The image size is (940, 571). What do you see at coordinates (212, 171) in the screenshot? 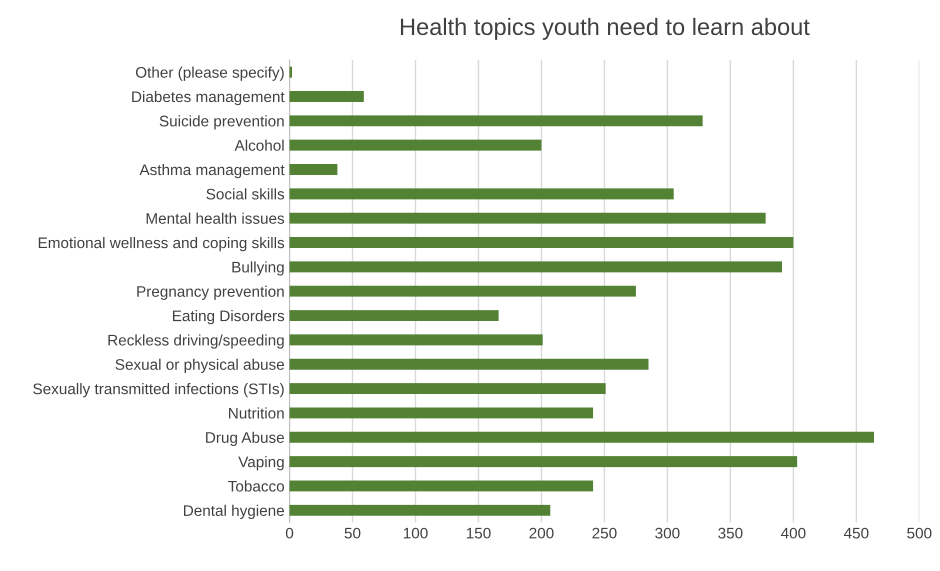
I see `y-tick-label: Asthma management` at bounding box center [212, 171].